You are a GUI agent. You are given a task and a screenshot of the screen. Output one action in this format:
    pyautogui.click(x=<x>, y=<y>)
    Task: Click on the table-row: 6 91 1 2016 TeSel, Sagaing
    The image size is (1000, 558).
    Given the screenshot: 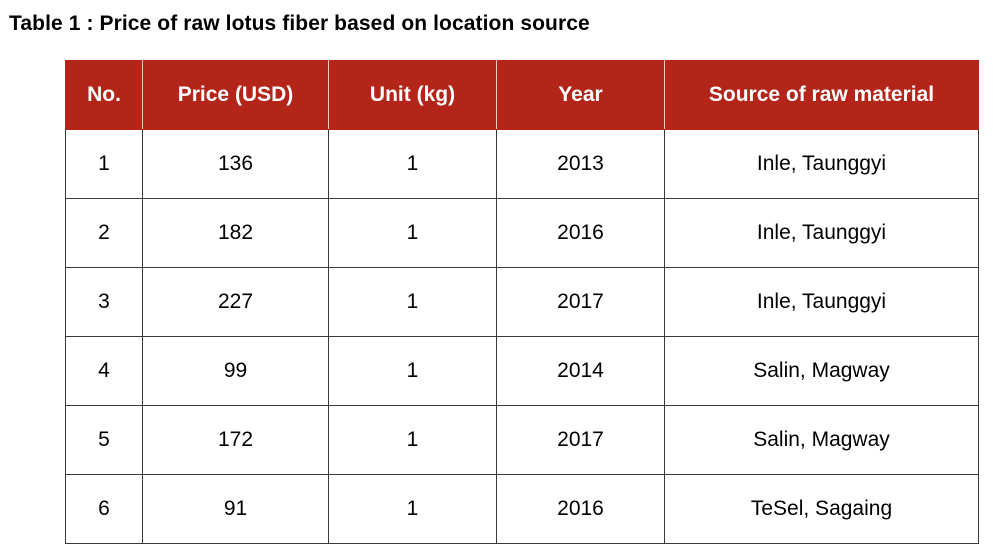 What is the action you would take?
    pyautogui.click(x=522, y=509)
    